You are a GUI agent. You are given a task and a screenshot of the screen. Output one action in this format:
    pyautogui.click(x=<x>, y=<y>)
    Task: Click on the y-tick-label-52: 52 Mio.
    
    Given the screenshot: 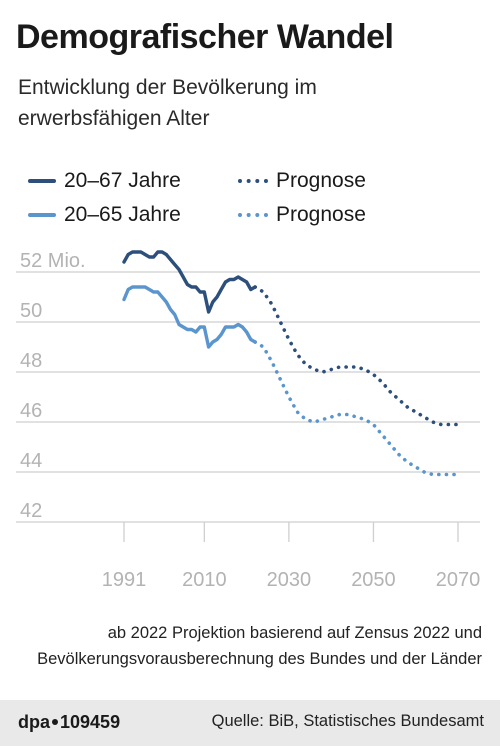 What is the action you would take?
    pyautogui.click(x=53, y=261)
    